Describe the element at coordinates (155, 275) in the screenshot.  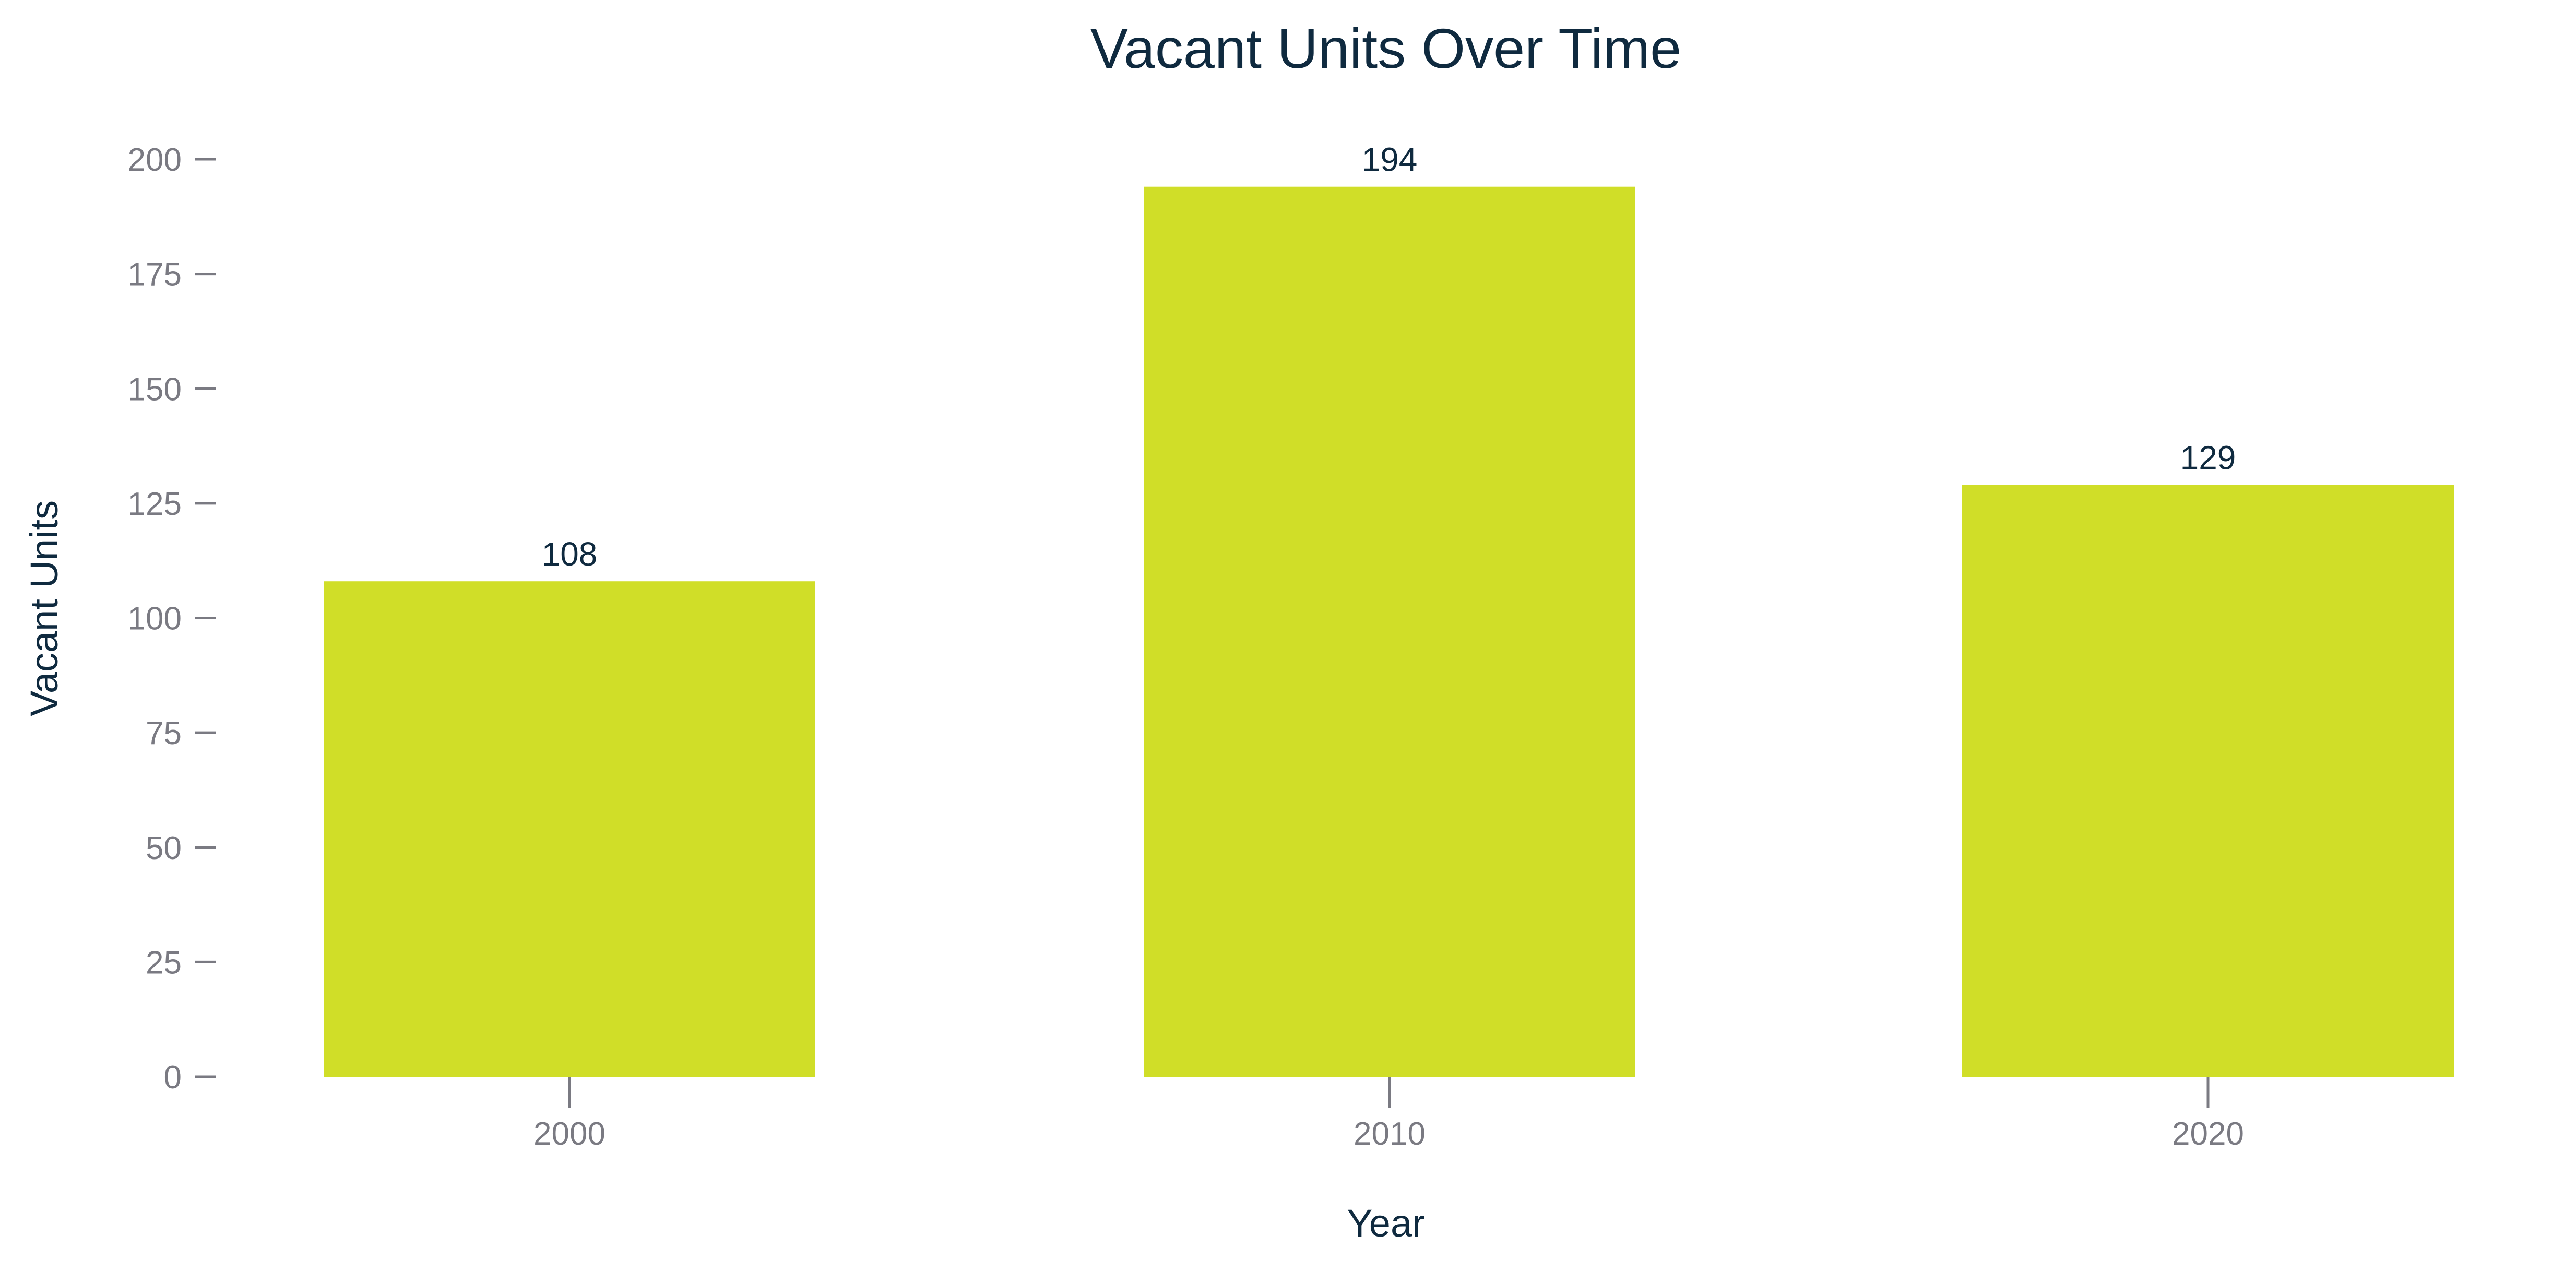
I see `y-tick-label: 175` at that location.